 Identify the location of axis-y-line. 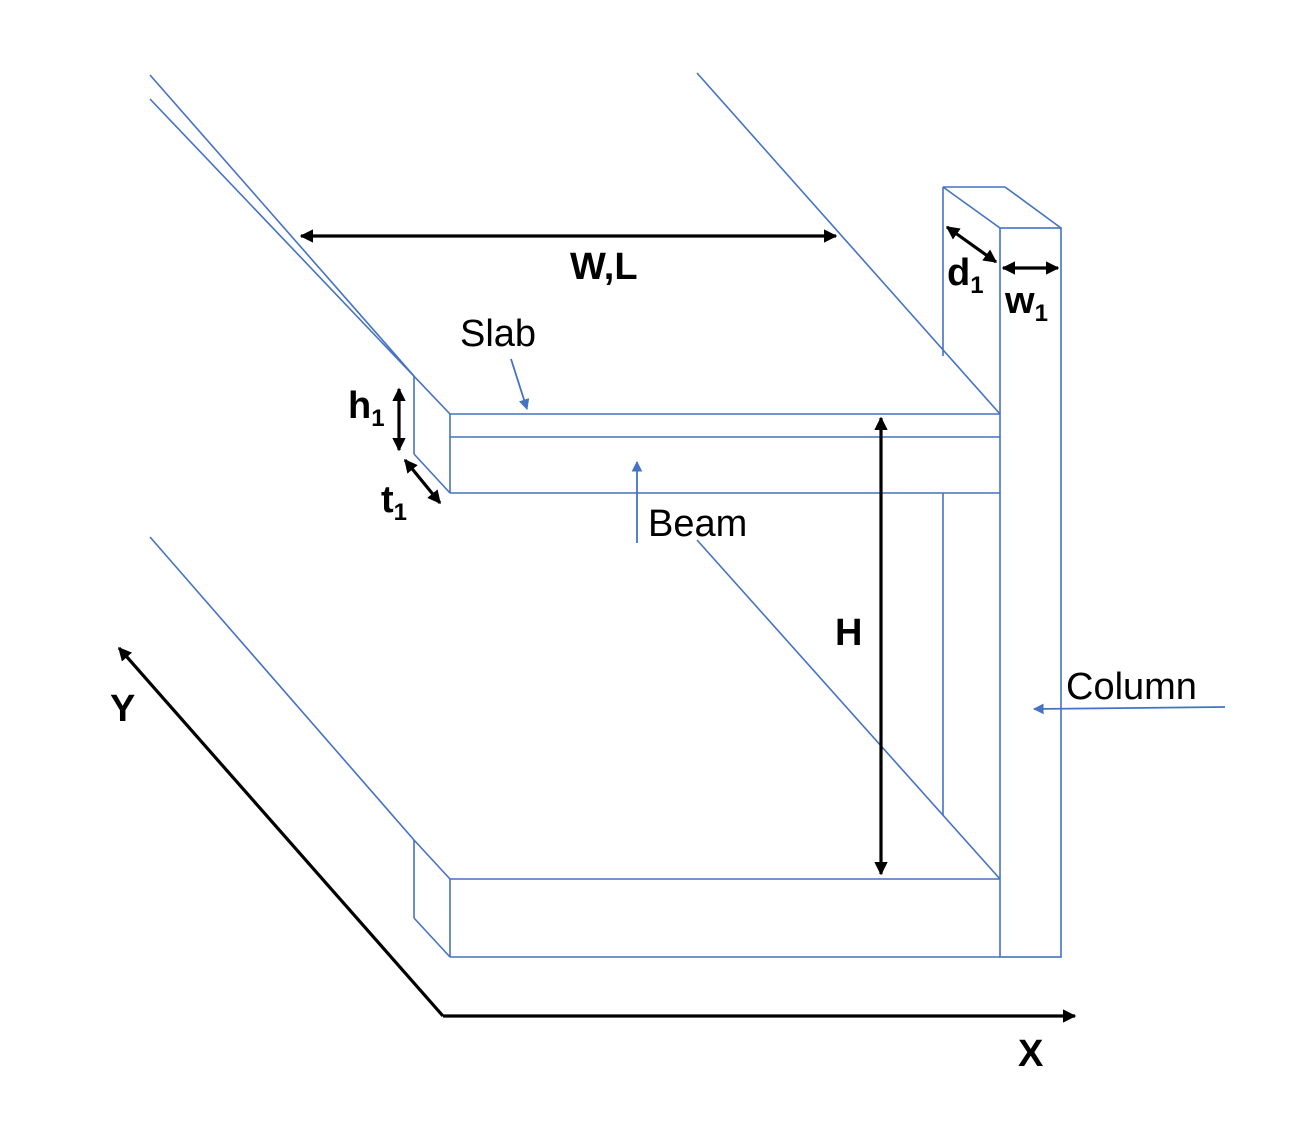
(281, 832).